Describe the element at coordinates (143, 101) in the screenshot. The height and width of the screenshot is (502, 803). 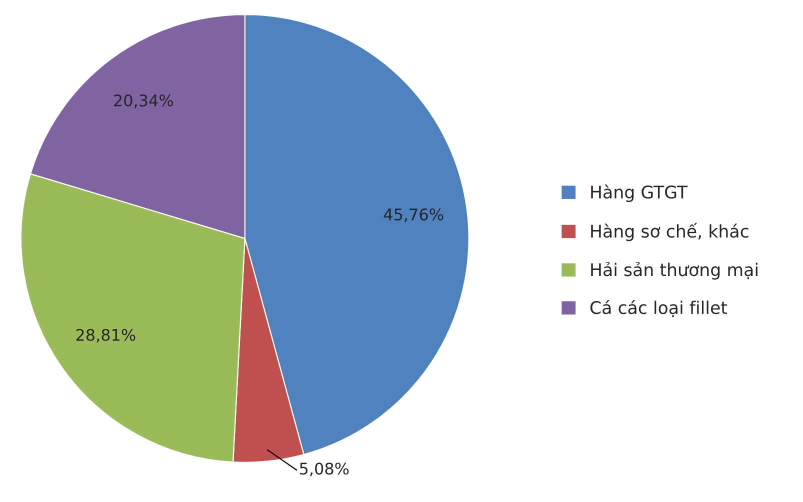
I see `data-label: 20,34%` at that location.